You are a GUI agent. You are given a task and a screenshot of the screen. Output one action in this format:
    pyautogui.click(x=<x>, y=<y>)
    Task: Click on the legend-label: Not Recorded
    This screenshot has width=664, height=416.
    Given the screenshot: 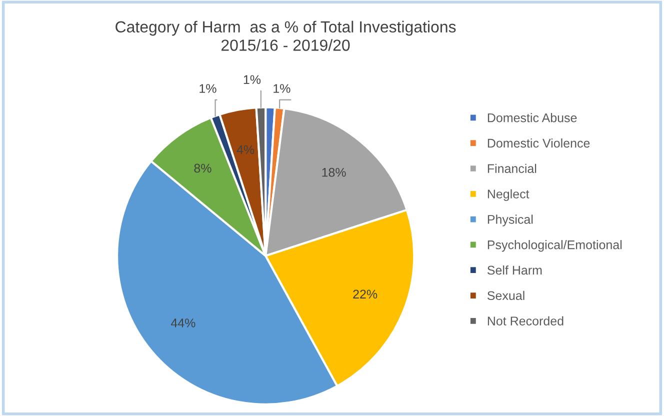 What is the action you would take?
    pyautogui.click(x=526, y=321)
    